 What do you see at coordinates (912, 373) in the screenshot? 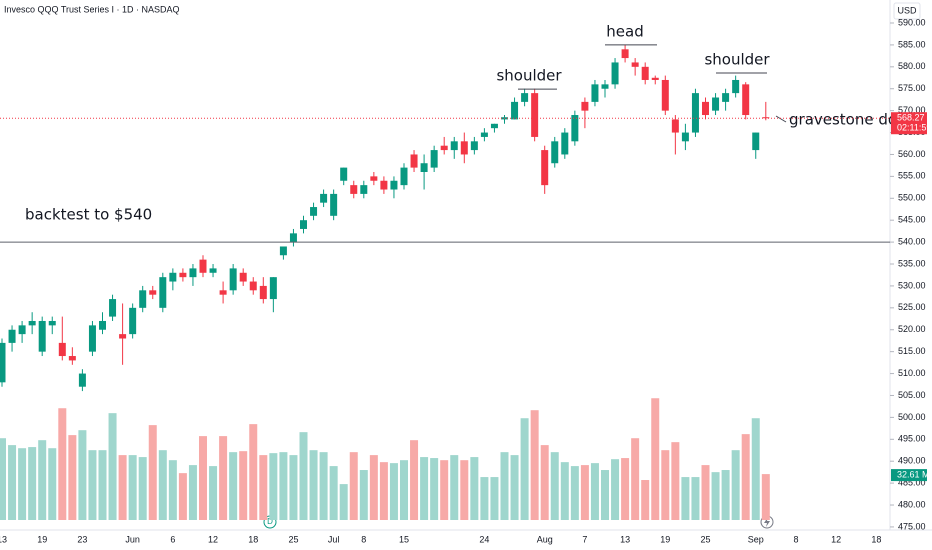
I see `y-tick-label: 510.00` at bounding box center [912, 373].